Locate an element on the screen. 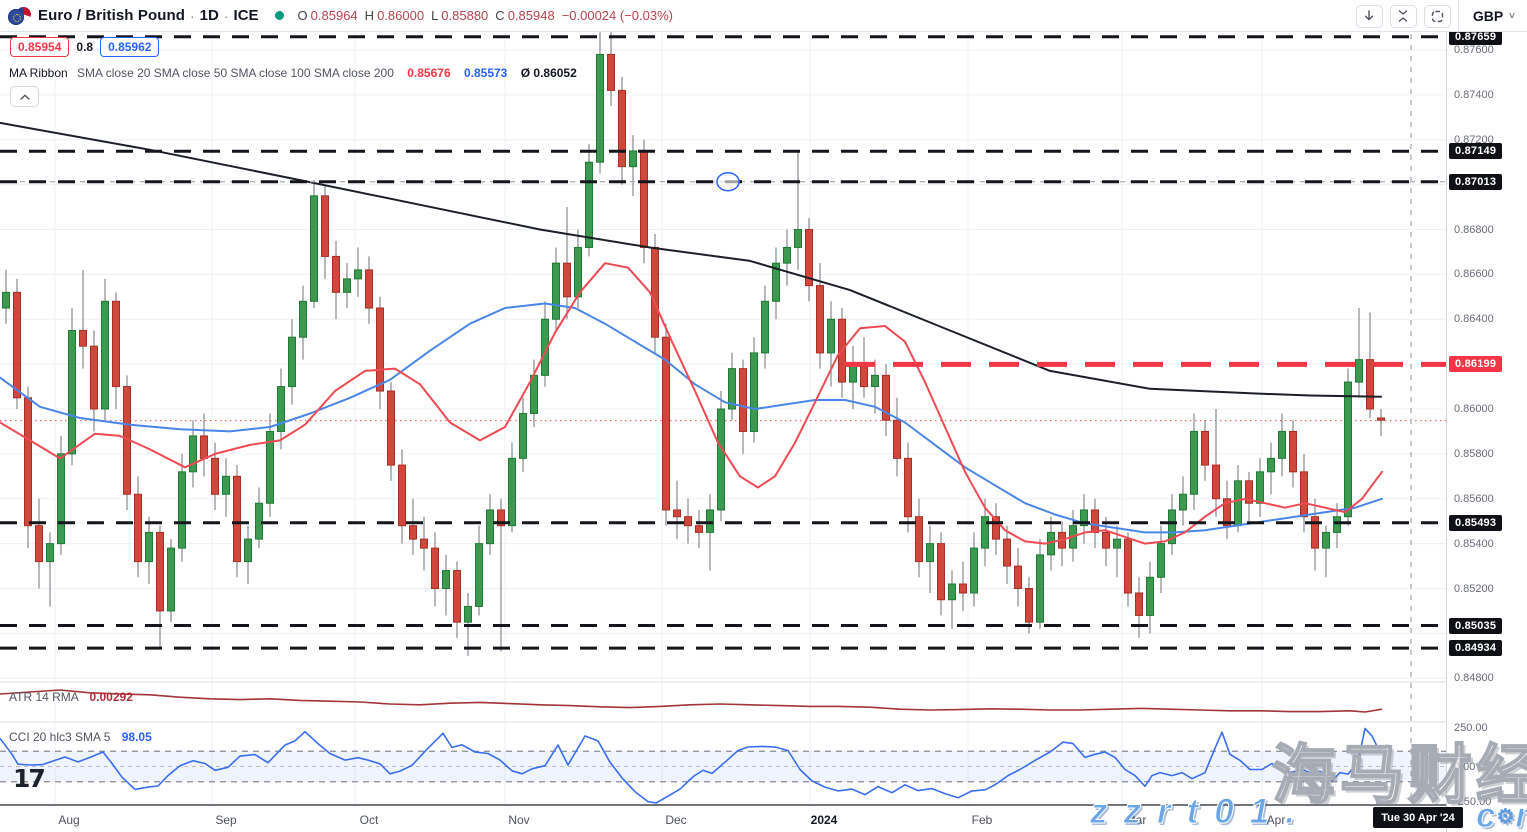 This screenshot has height=832, width=1527. arrow-down-icon is located at coordinates (1369, 15).